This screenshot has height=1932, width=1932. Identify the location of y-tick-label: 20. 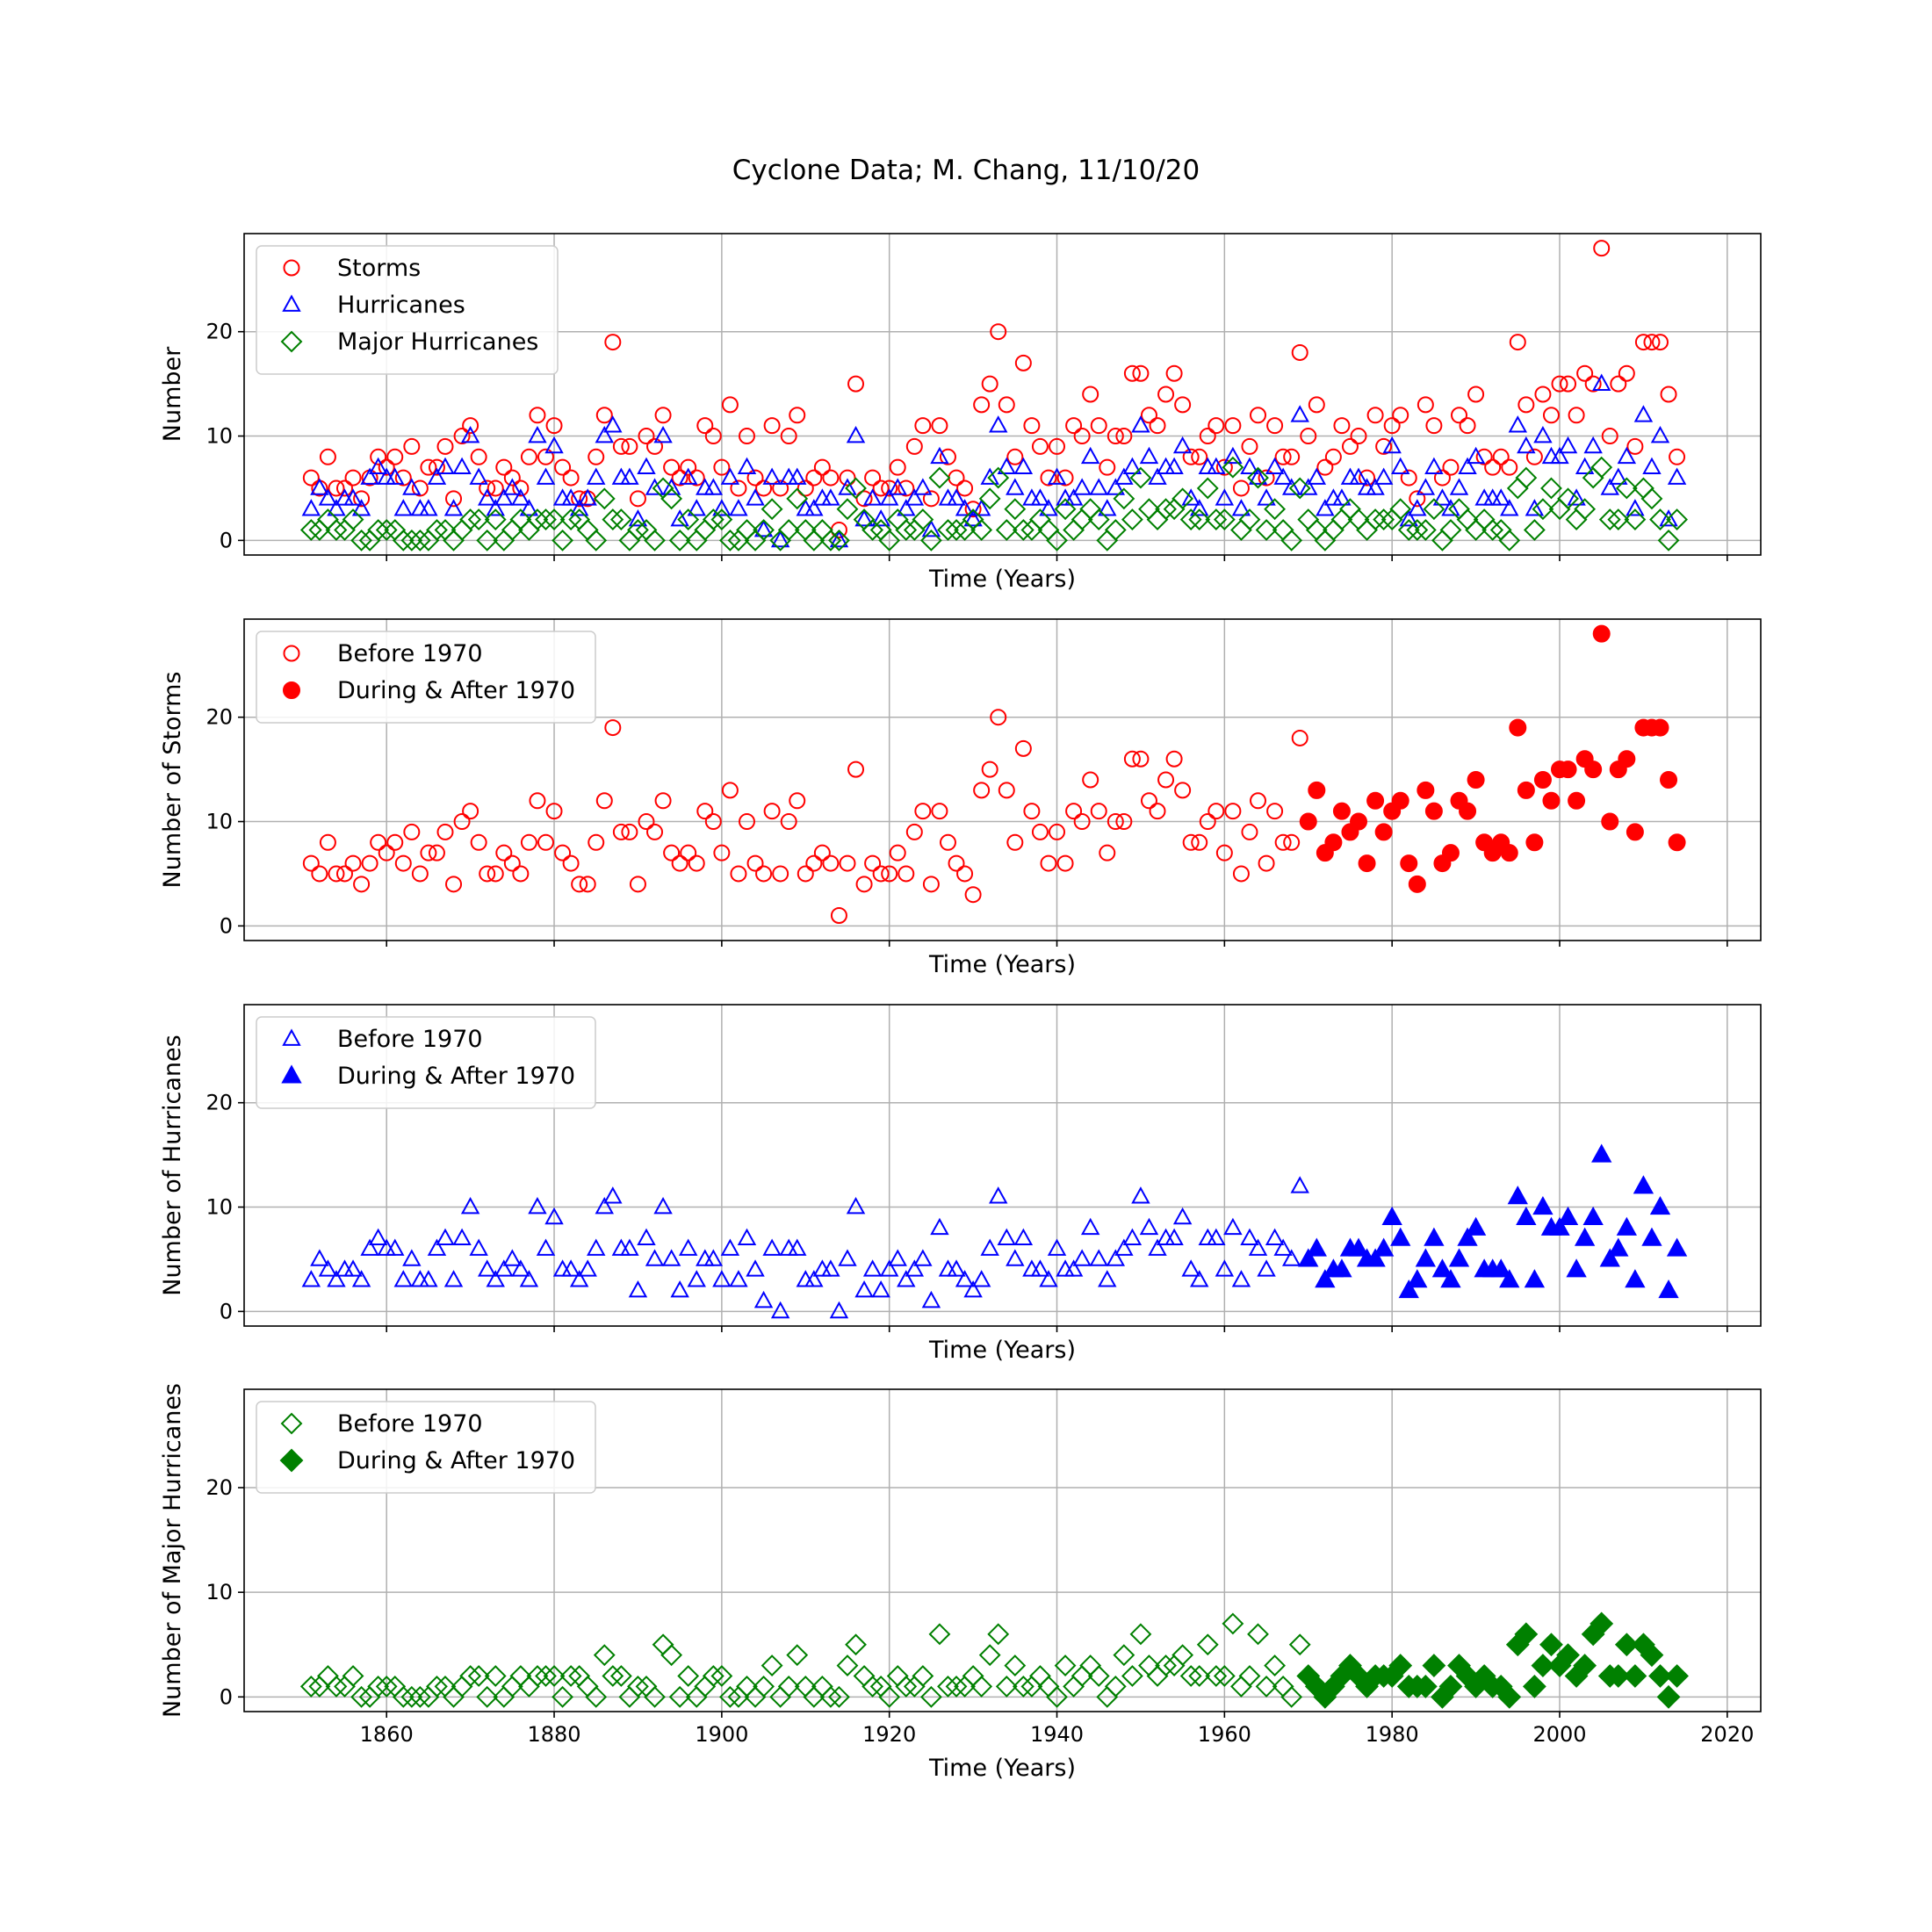
(219, 1487).